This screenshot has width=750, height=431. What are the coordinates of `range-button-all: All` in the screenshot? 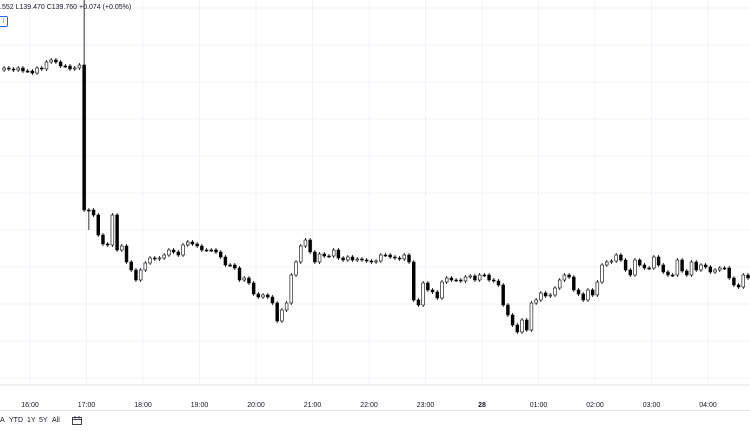 It's located at (56, 420).